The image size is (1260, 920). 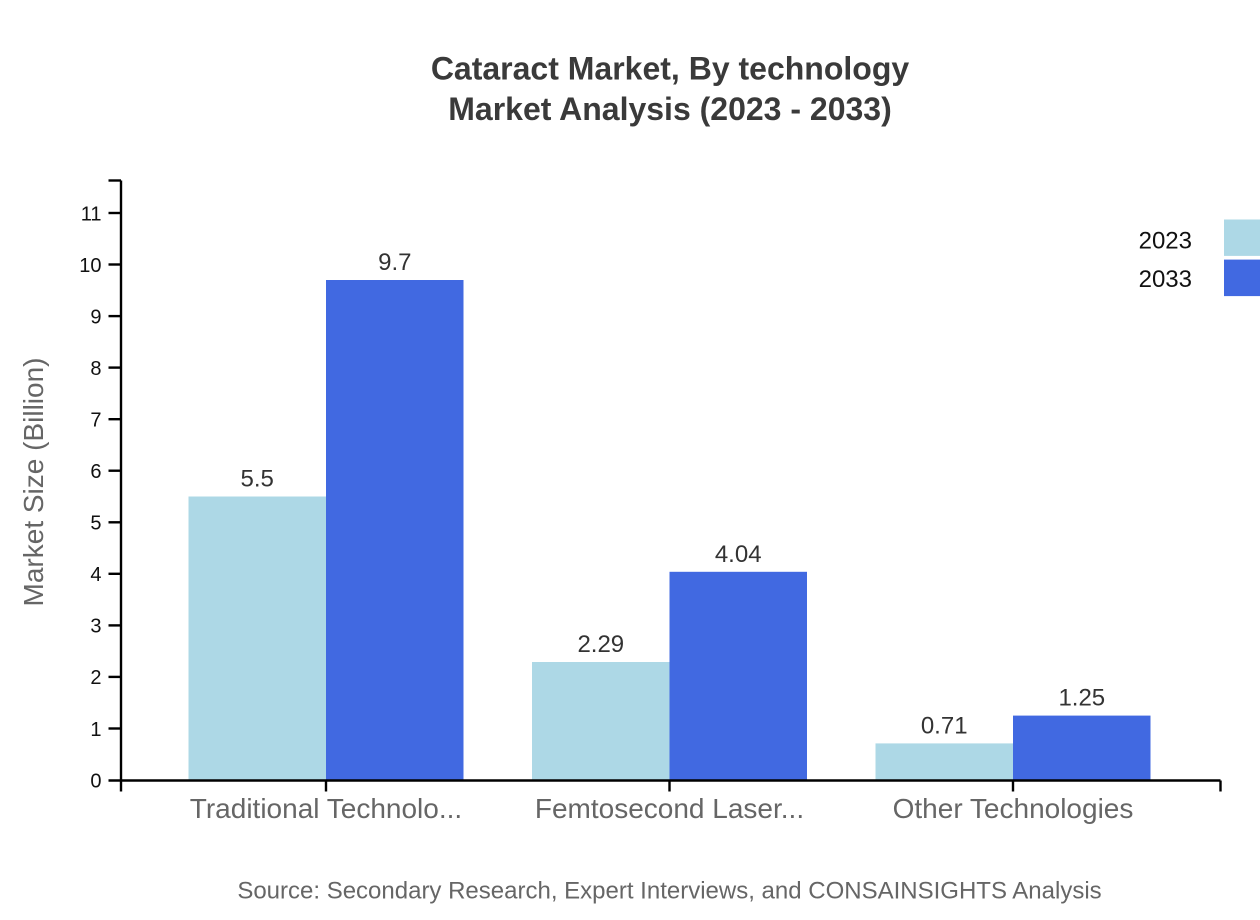 What do you see at coordinates (91, 214) in the screenshot?
I see `svg-text: 11` at bounding box center [91, 214].